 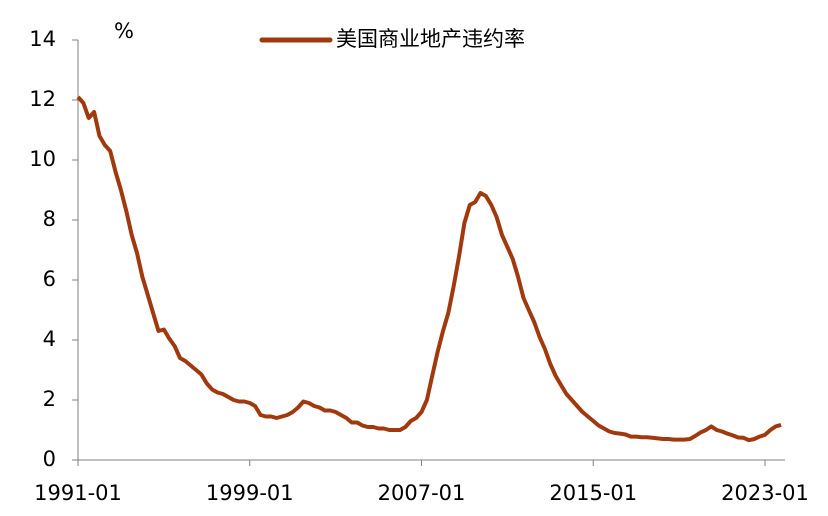 I want to click on y-tick-label: 8, so click(x=49, y=219).